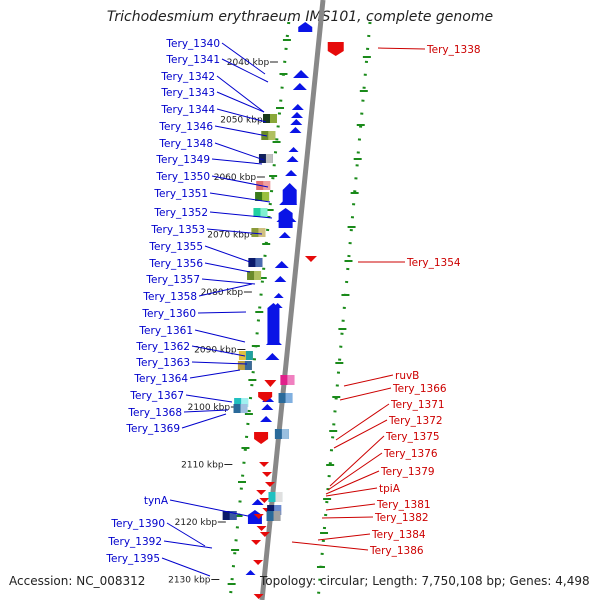 Image resolution: width=600 pixels, height=600 pixels. Describe the element at coordinates (162, 347) in the screenshot. I see `left-gene-label: Tery_1362` at that location.